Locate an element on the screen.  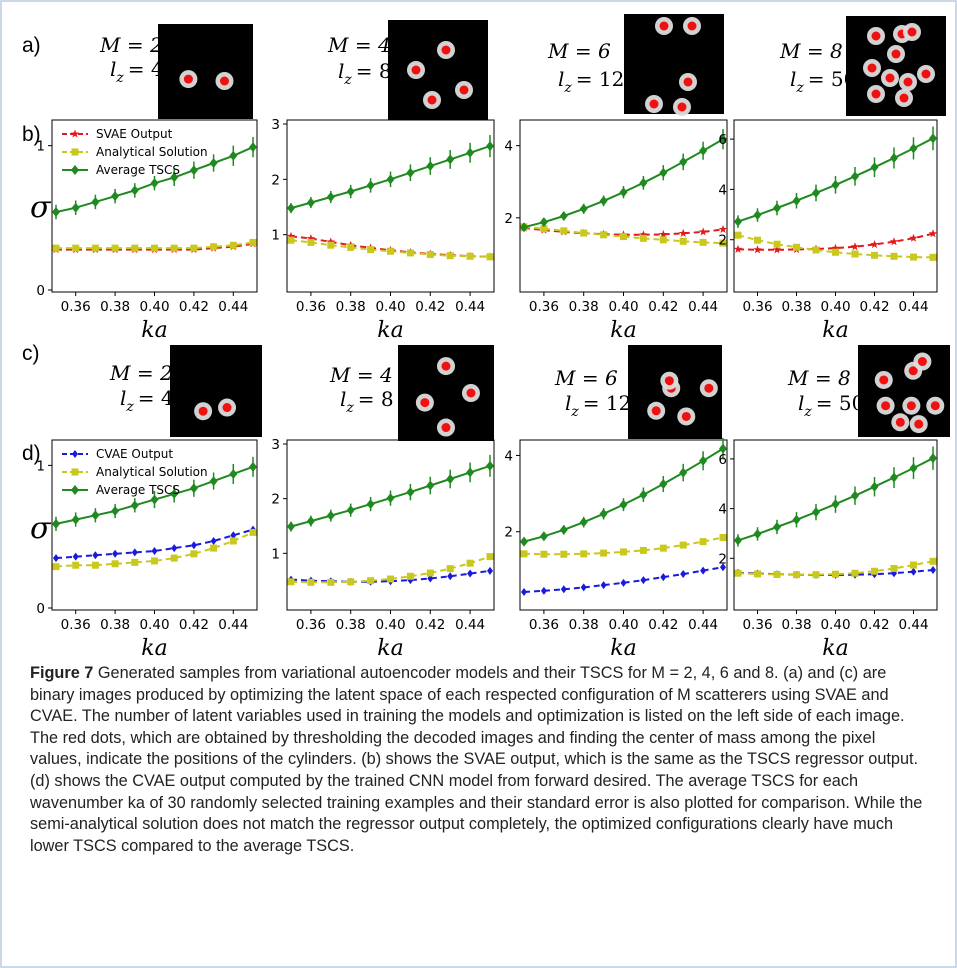
series-analytical-solution is located at coordinates (623, 235).